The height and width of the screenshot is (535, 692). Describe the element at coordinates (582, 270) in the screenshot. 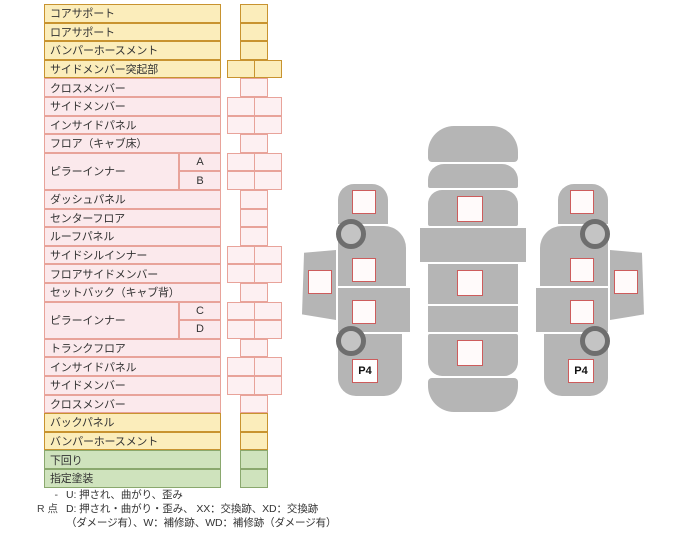

I see `right-marker-door` at that location.